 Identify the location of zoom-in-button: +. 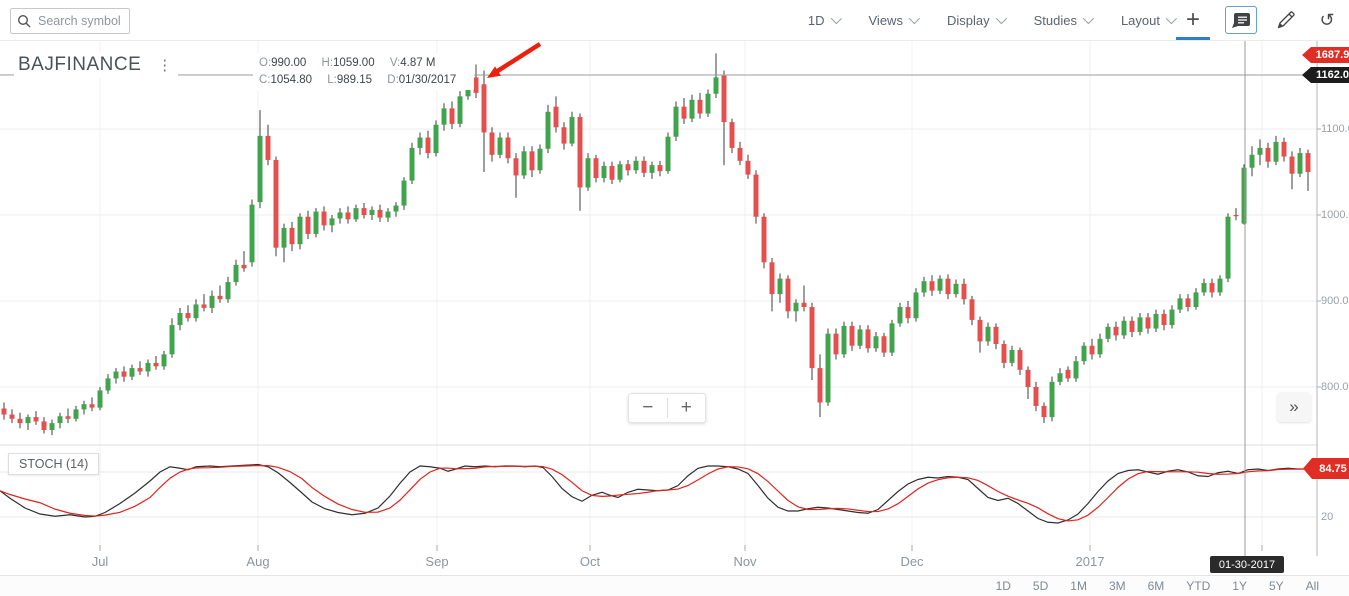
(686, 407).